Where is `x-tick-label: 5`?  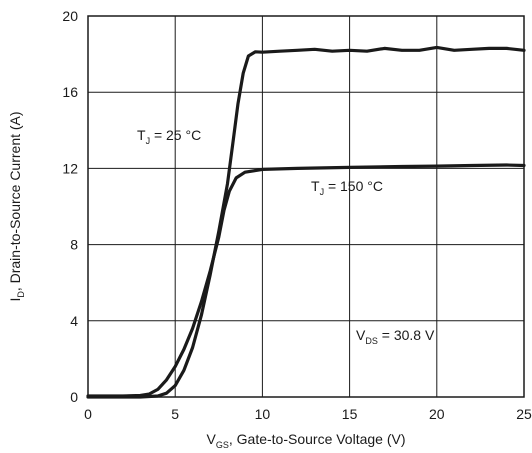 x-tick-label: 5 is located at coordinates (175, 414).